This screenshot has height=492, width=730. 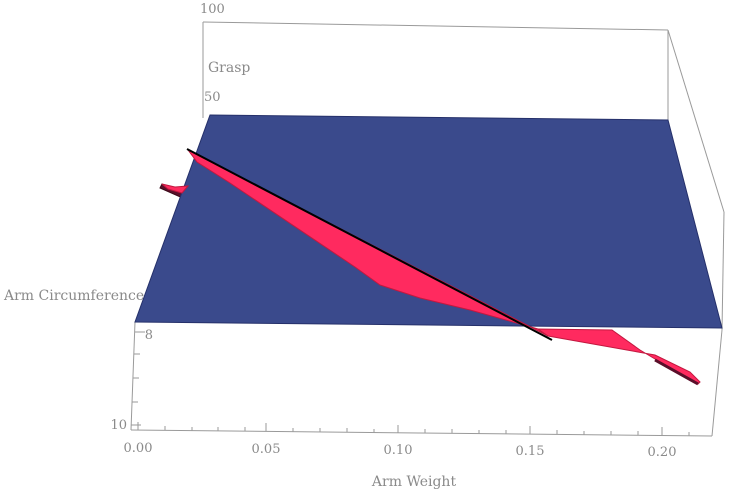 I want to click on z-tick-label: 50, so click(x=212, y=97).